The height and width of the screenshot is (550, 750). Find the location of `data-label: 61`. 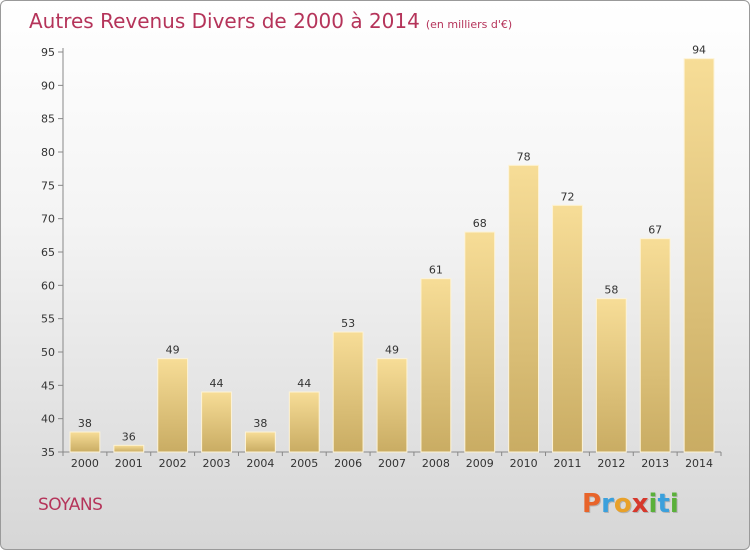

data-label: 61 is located at coordinates (436, 270).